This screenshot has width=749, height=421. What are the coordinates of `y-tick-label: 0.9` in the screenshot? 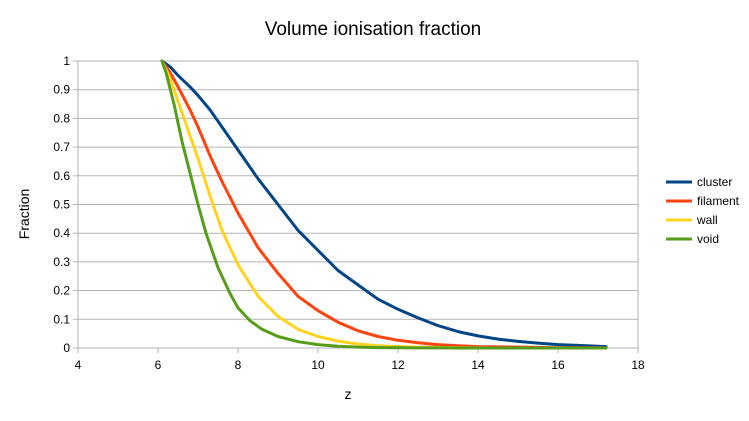 It's located at (61, 90).